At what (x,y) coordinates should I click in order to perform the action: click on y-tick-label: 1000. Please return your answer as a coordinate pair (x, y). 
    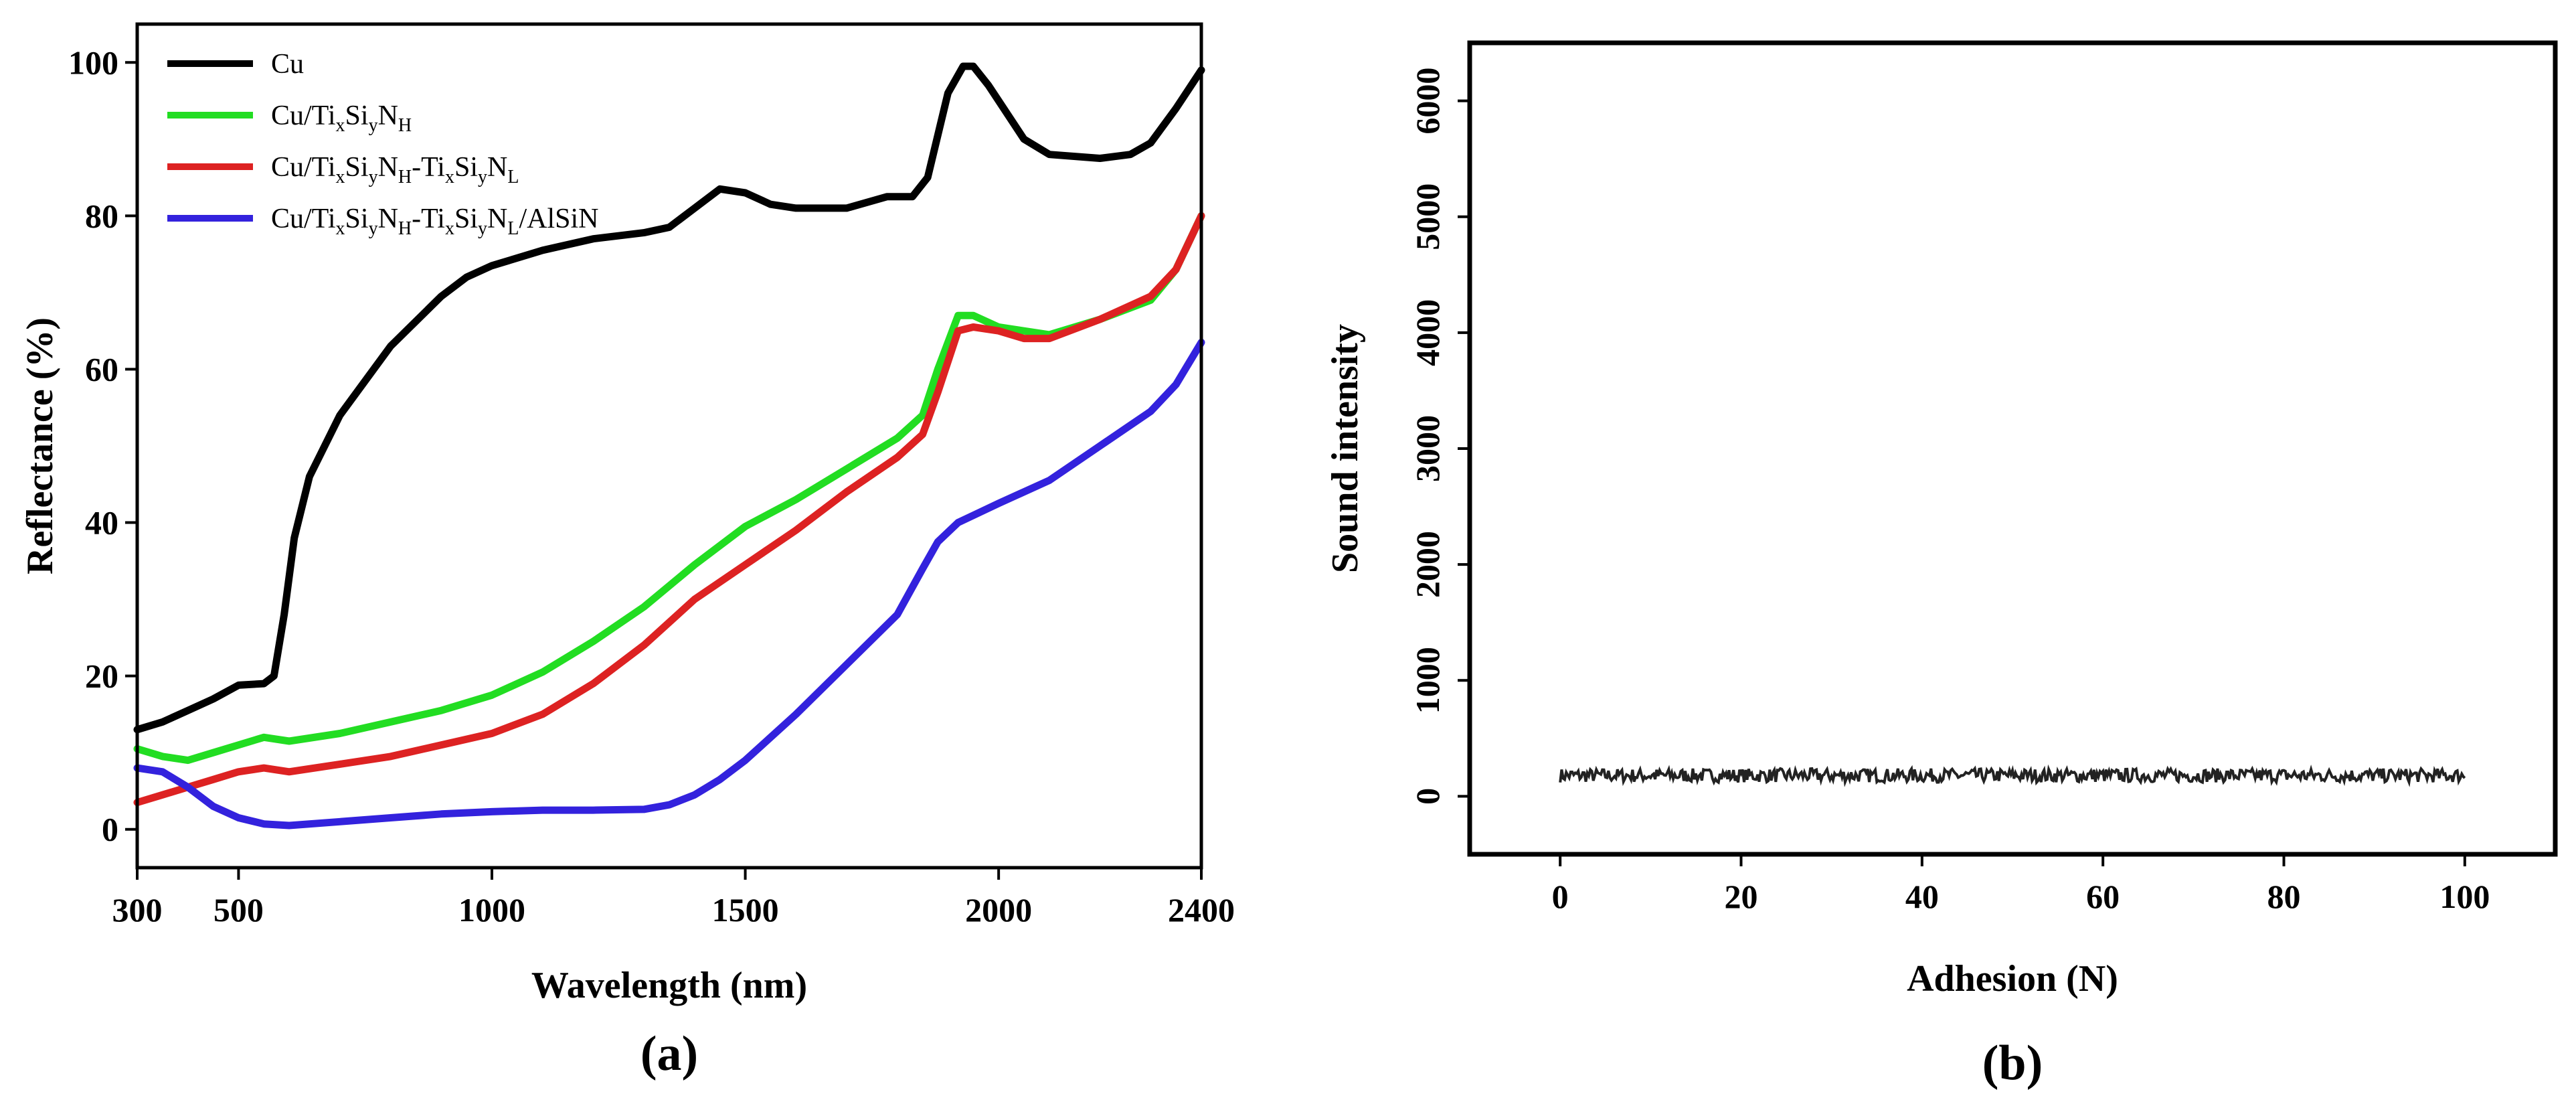
    Looking at the image, I should click on (1427, 680).